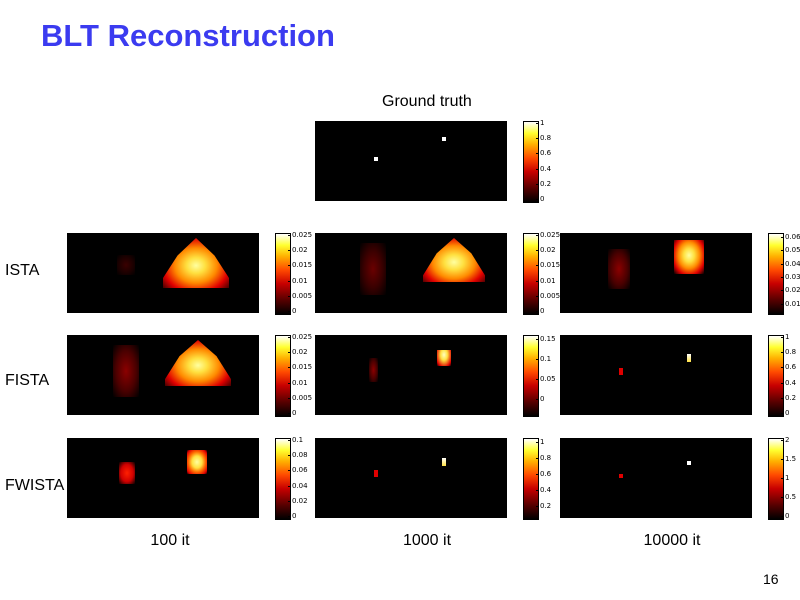 The height and width of the screenshot is (600, 800). What do you see at coordinates (170, 540) in the screenshot?
I see `column-label-100: 100 it` at bounding box center [170, 540].